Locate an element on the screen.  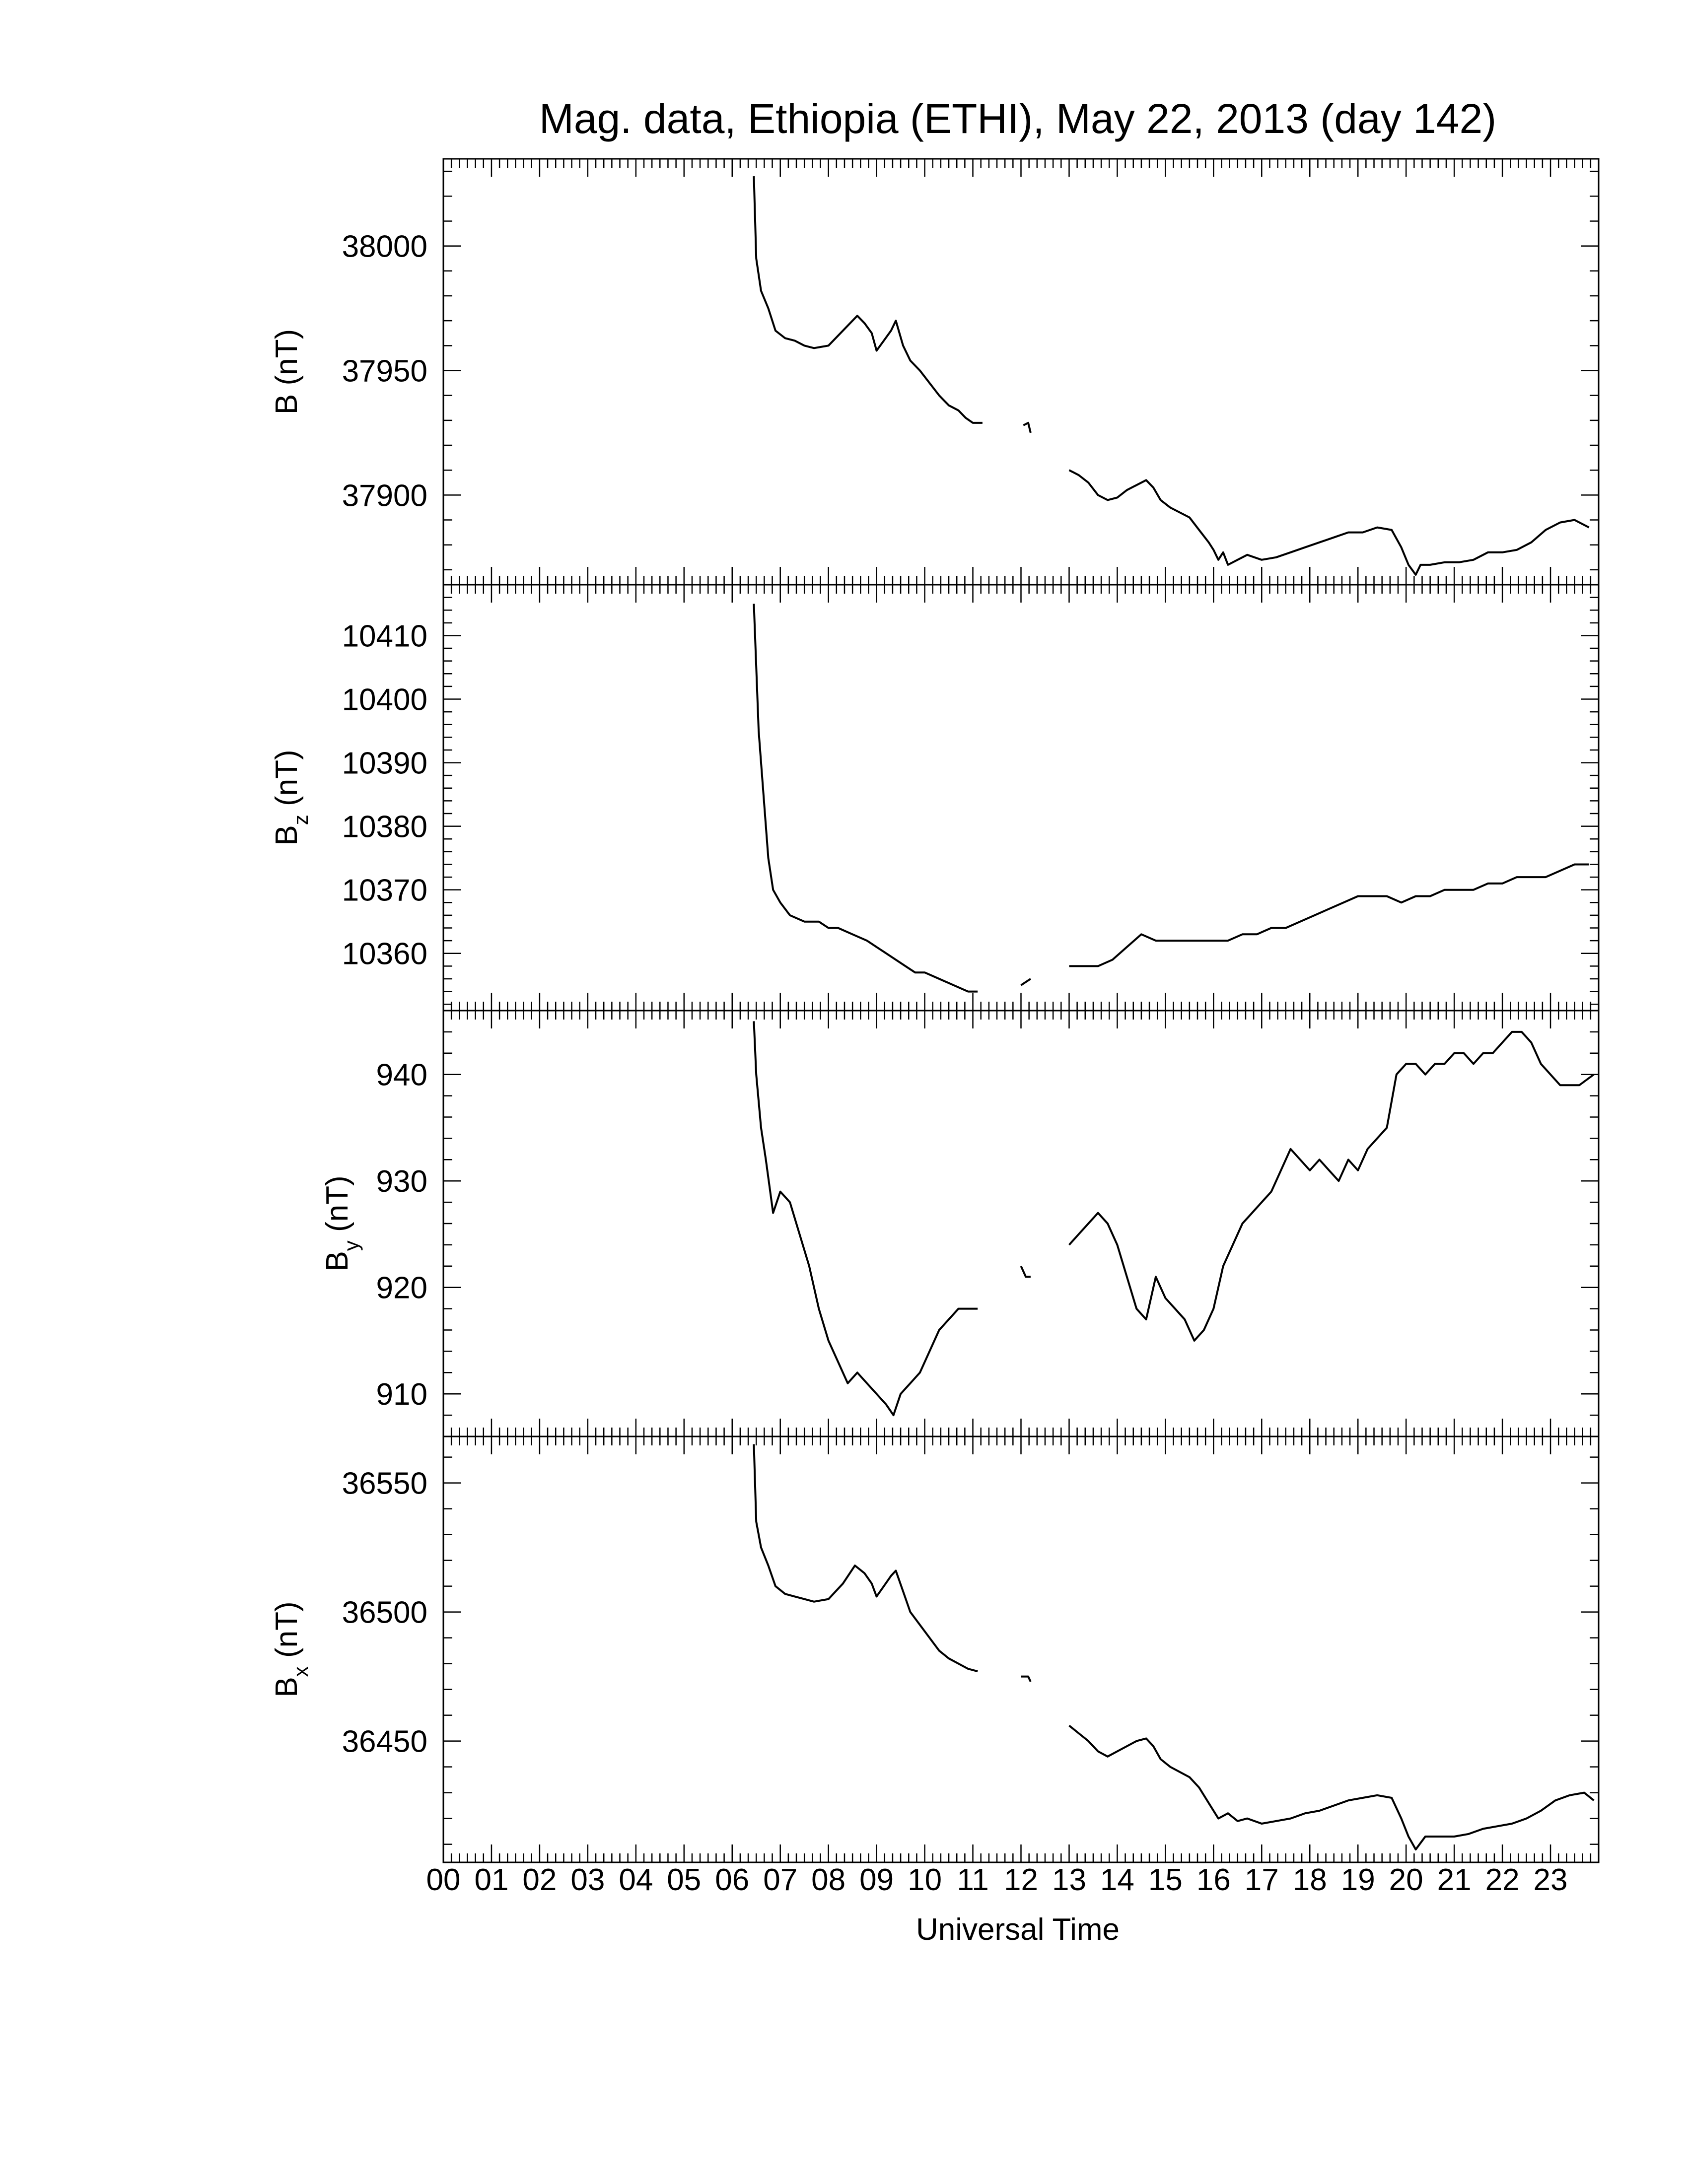
y-tick-label: 36550 is located at coordinates (384, 1484).